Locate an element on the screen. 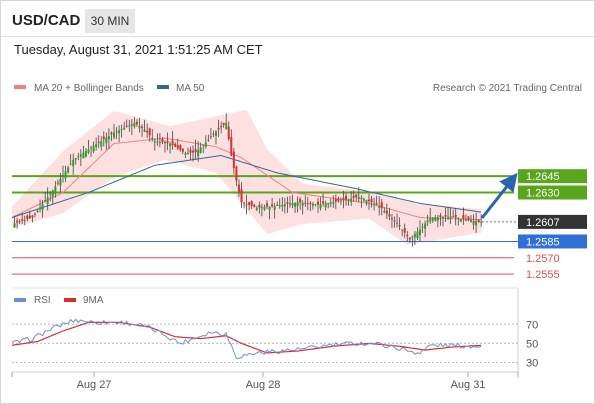 This screenshot has width=595, height=404. rsi-line is located at coordinates (246, 339).